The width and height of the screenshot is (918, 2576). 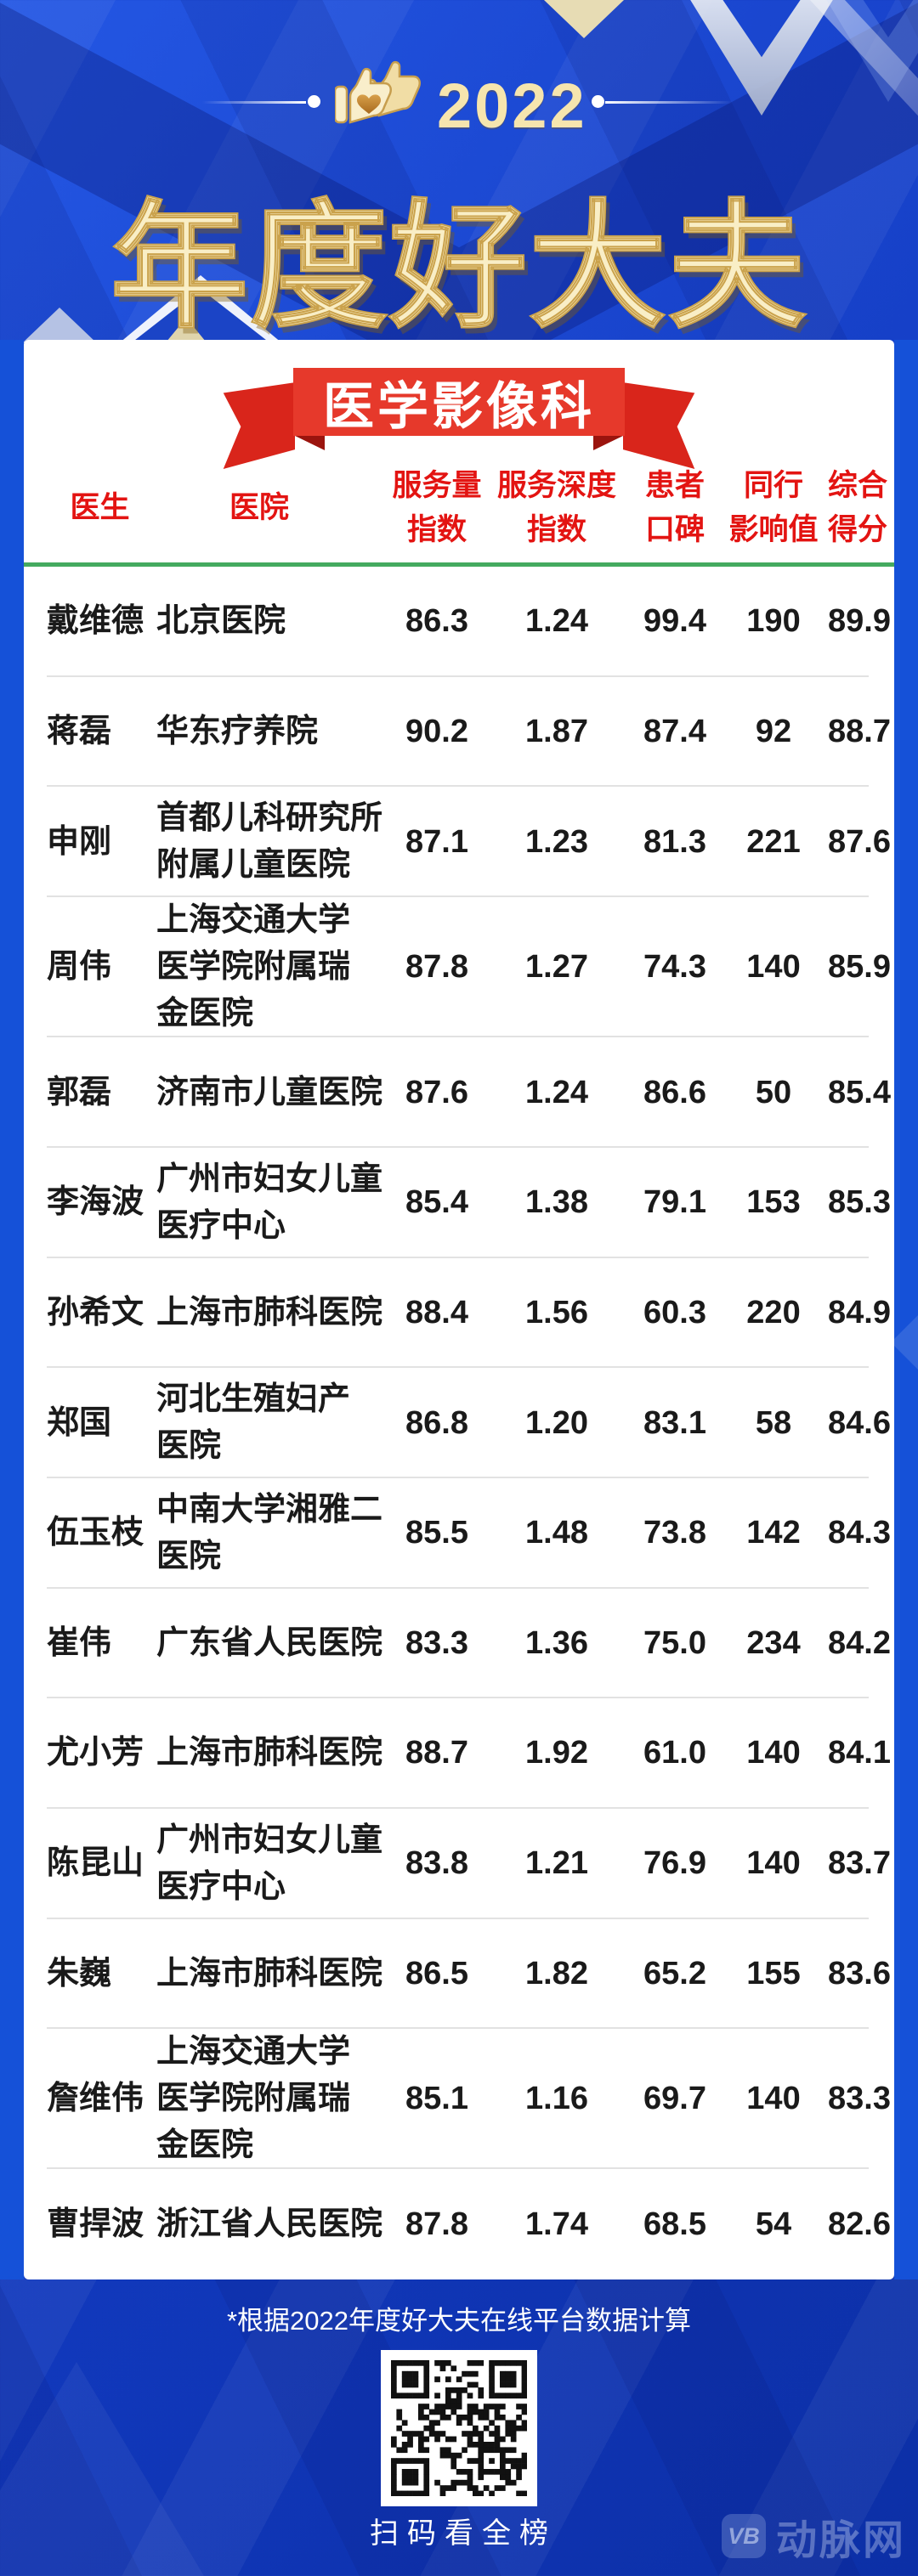 What do you see at coordinates (674, 967) in the screenshot?
I see `patient-rating-cell: 74.3` at bounding box center [674, 967].